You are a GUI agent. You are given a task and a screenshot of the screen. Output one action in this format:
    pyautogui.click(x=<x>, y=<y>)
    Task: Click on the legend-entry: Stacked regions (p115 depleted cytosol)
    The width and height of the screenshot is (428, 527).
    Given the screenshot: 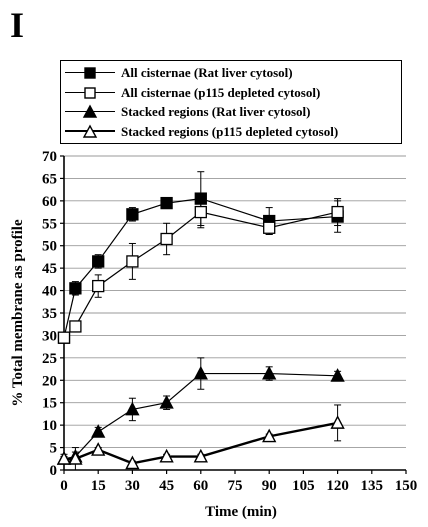 What is the action you would take?
    pyautogui.click(x=231, y=132)
    